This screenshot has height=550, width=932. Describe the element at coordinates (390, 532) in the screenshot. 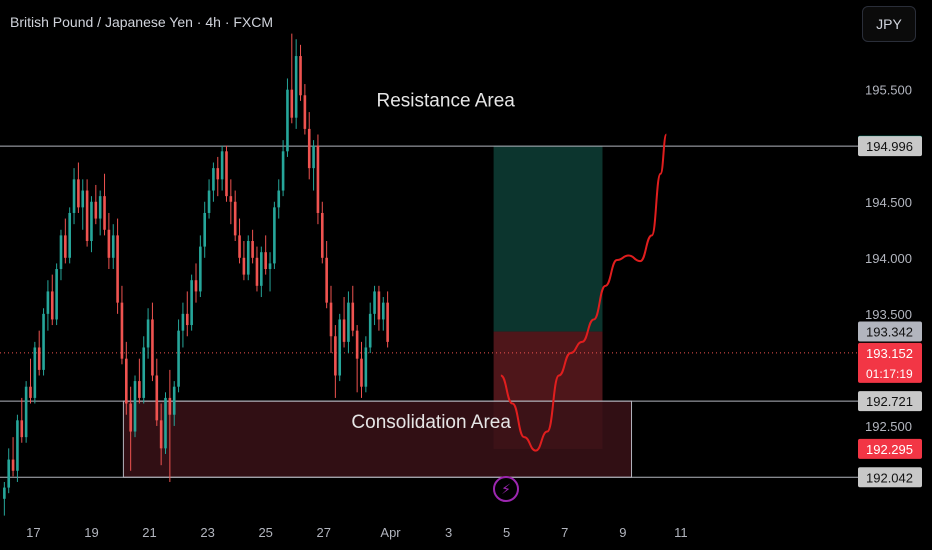

I see `x-tick-label: Apr` at that location.